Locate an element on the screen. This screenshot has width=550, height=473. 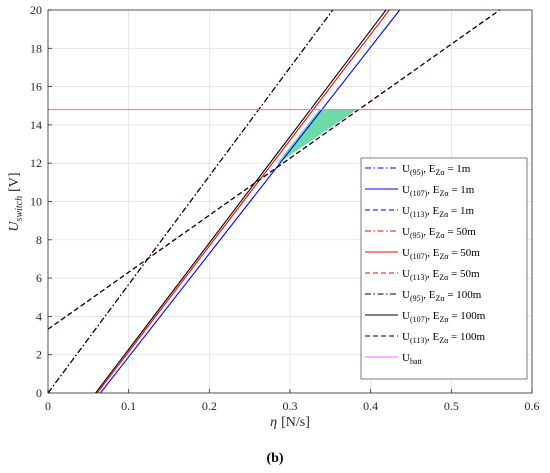
x-tick-label: 0.2 is located at coordinates (209, 406).